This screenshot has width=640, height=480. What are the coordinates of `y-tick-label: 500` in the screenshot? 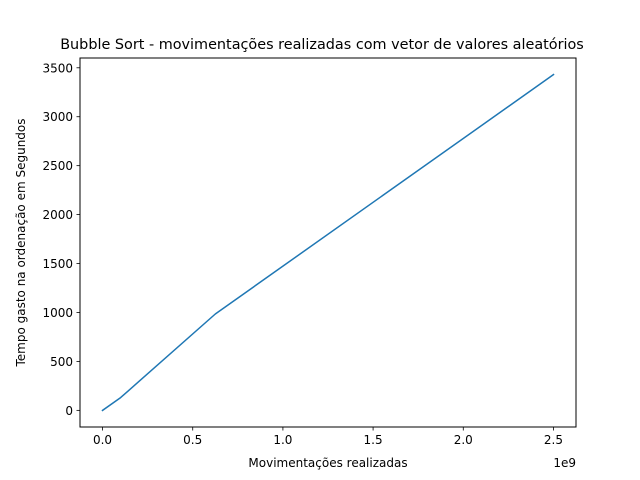 It's located at (61, 362).